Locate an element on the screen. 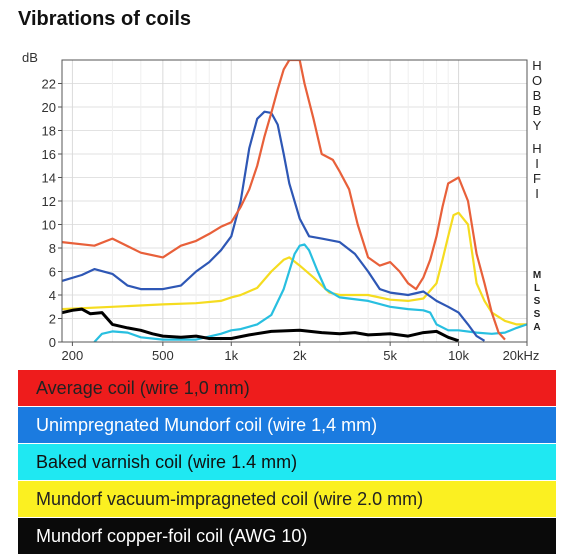  y-tick-label: 6 is located at coordinates (52, 272).